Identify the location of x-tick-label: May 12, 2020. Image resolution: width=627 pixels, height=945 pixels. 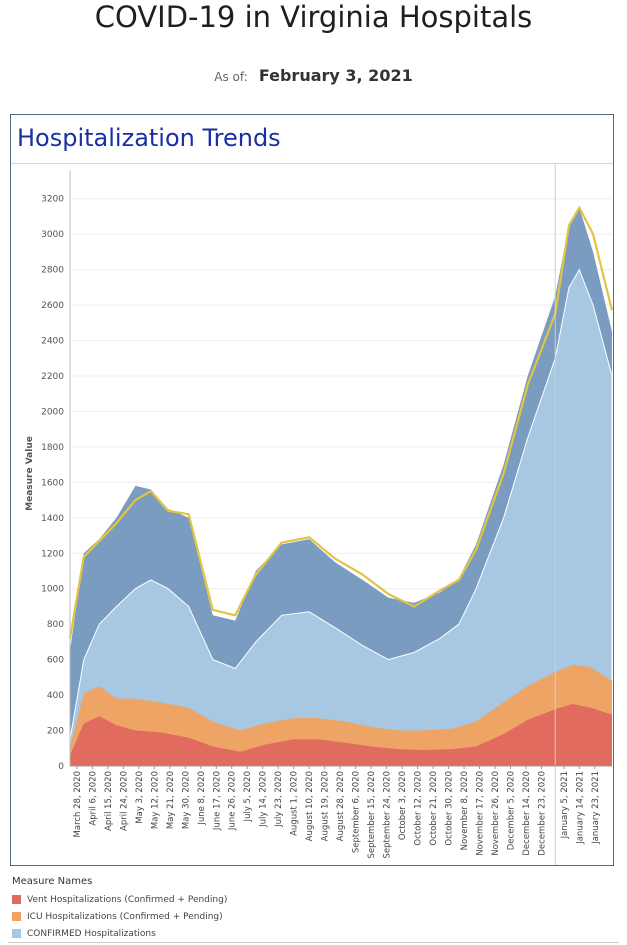
(155, 800).